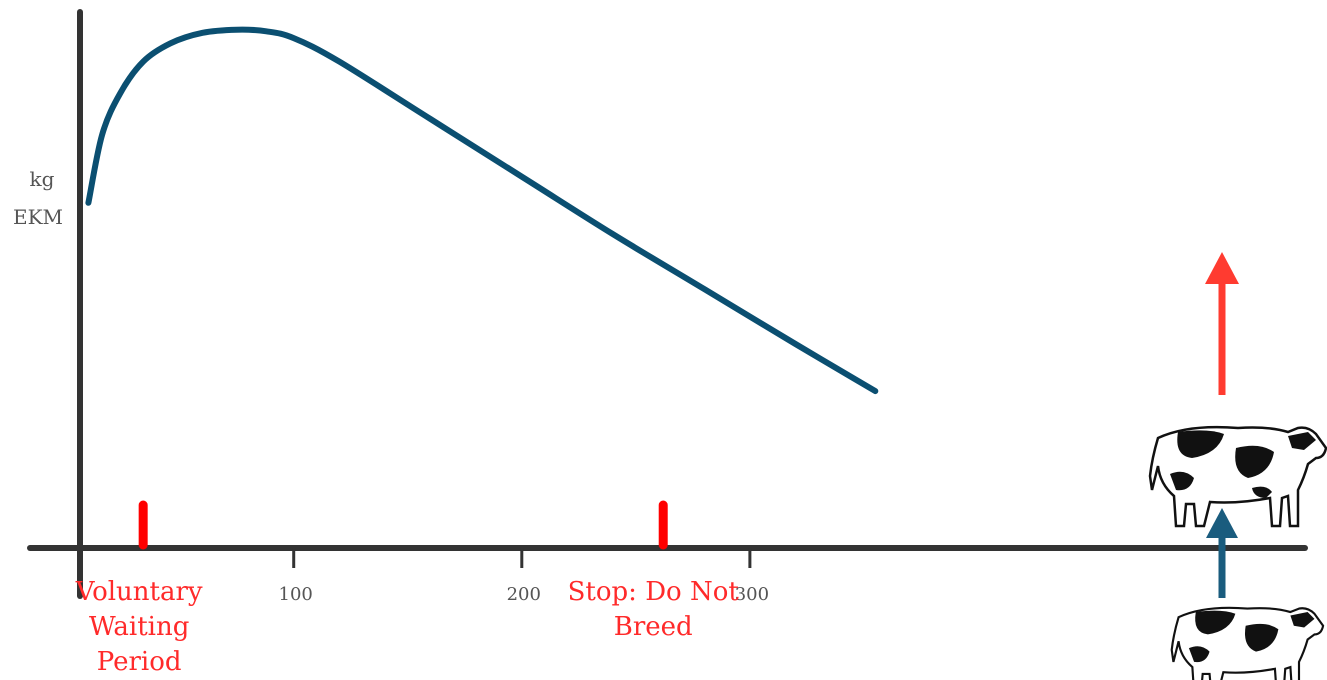 The image size is (1327, 680). I want to click on cow-illustration, so click(1237, 466).